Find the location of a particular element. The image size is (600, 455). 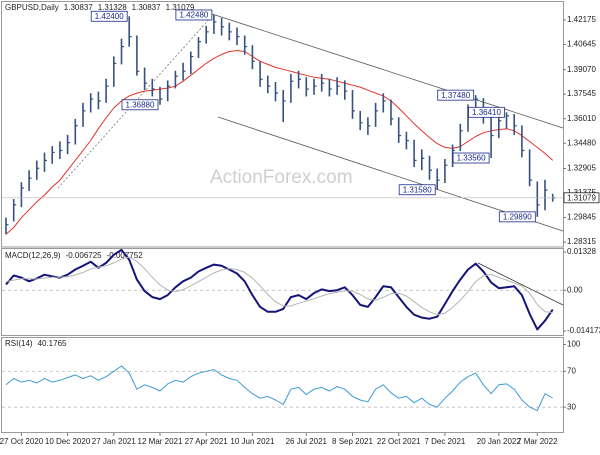

y-tick-label: 1.34480 is located at coordinates (581, 142).